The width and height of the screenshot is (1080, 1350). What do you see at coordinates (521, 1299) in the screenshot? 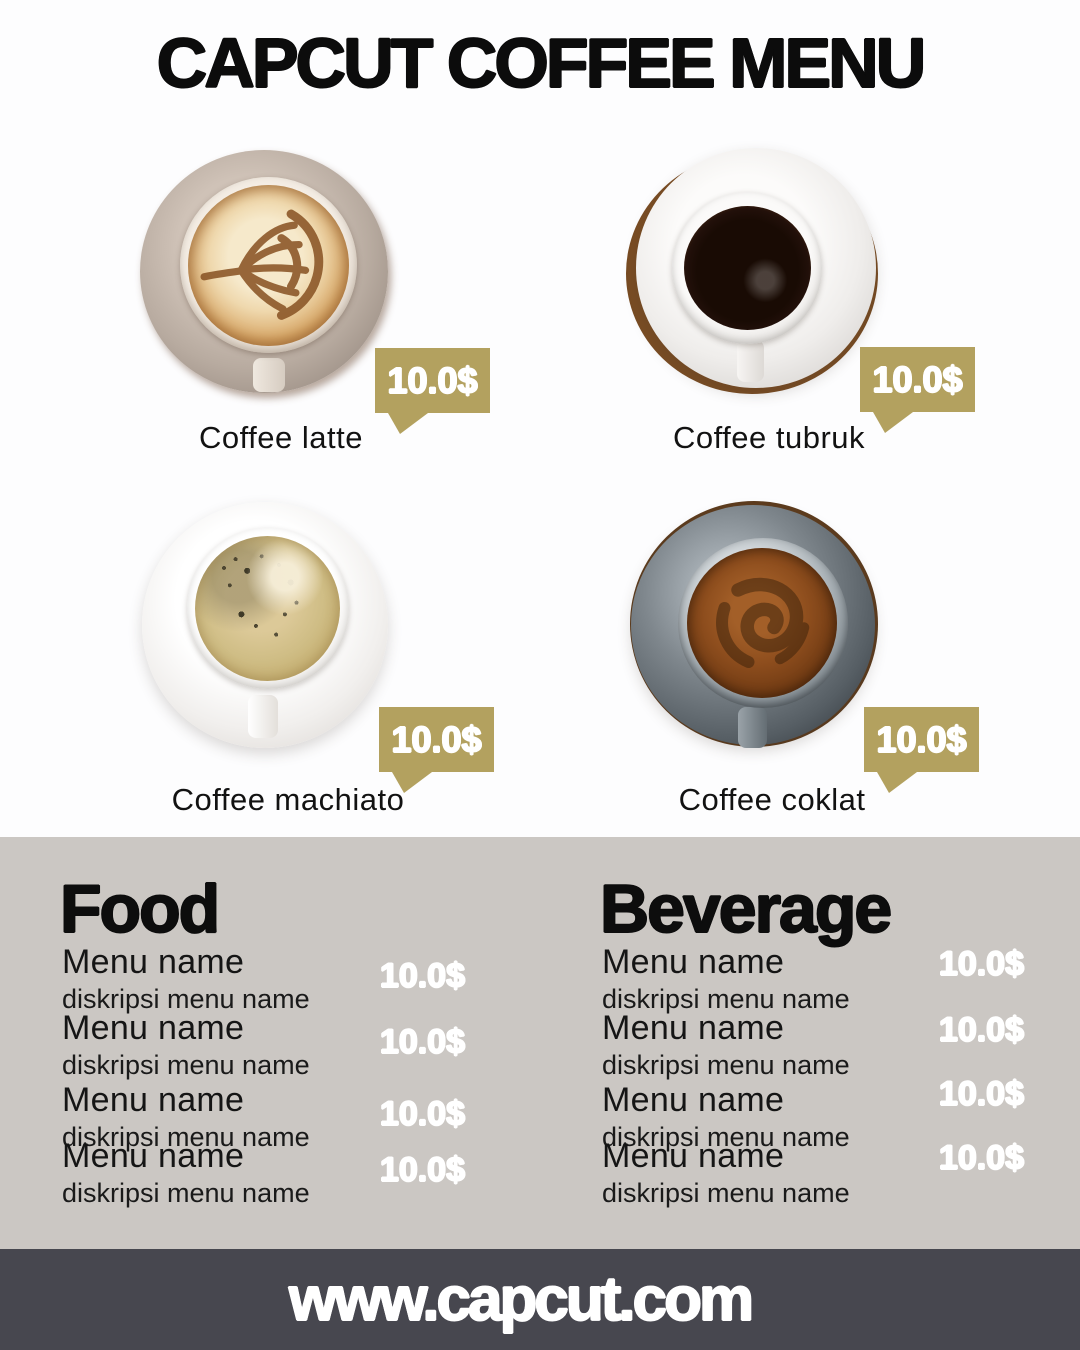
I see `footer-url: www.capcut.com` at bounding box center [521, 1299].